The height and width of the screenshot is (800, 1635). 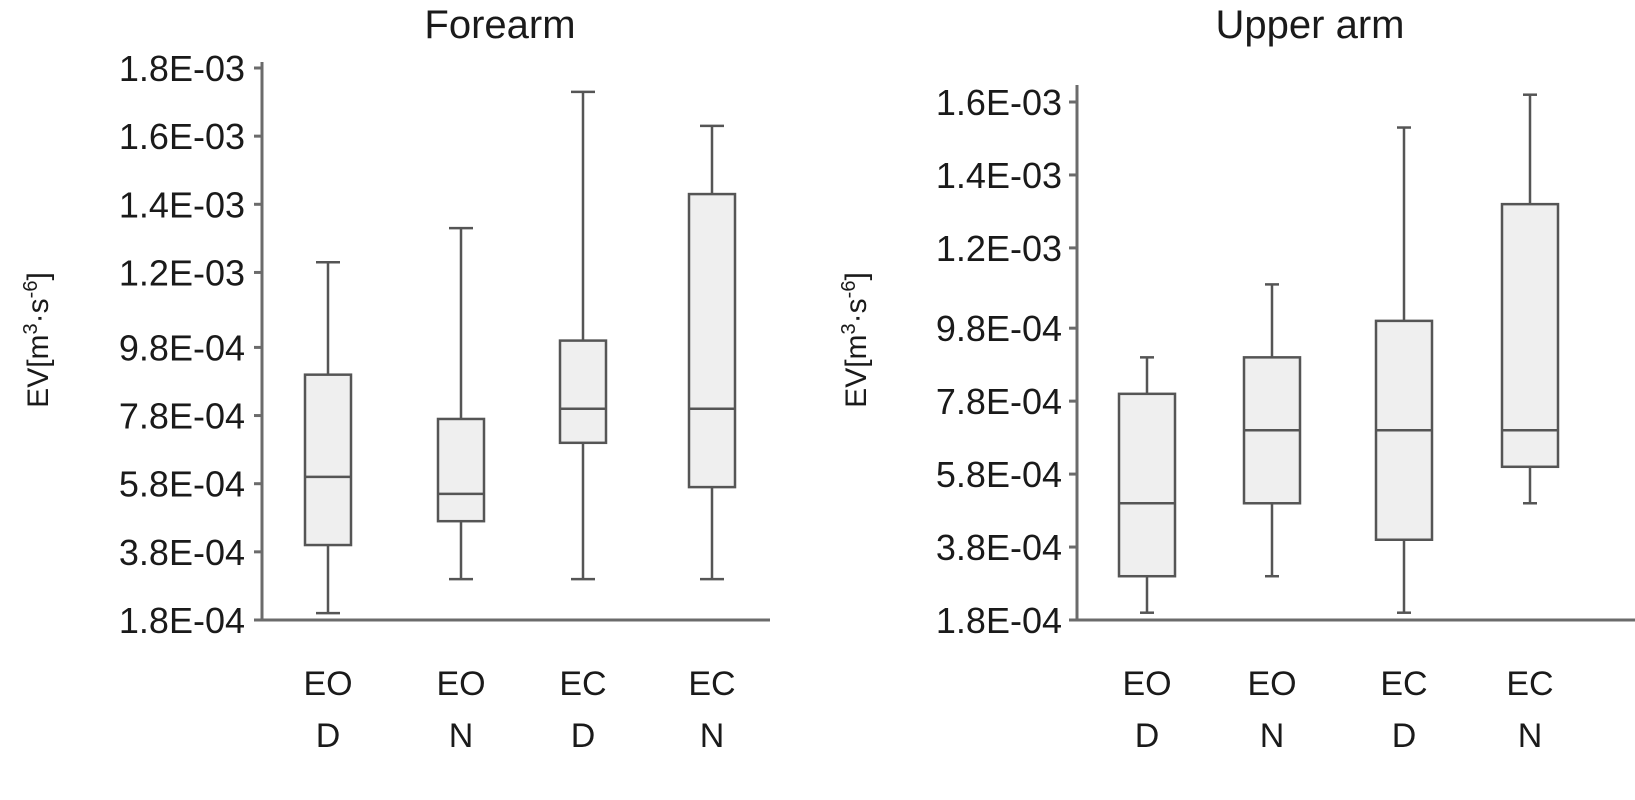 I want to click on chart-title: Forearm, so click(x=499, y=25).